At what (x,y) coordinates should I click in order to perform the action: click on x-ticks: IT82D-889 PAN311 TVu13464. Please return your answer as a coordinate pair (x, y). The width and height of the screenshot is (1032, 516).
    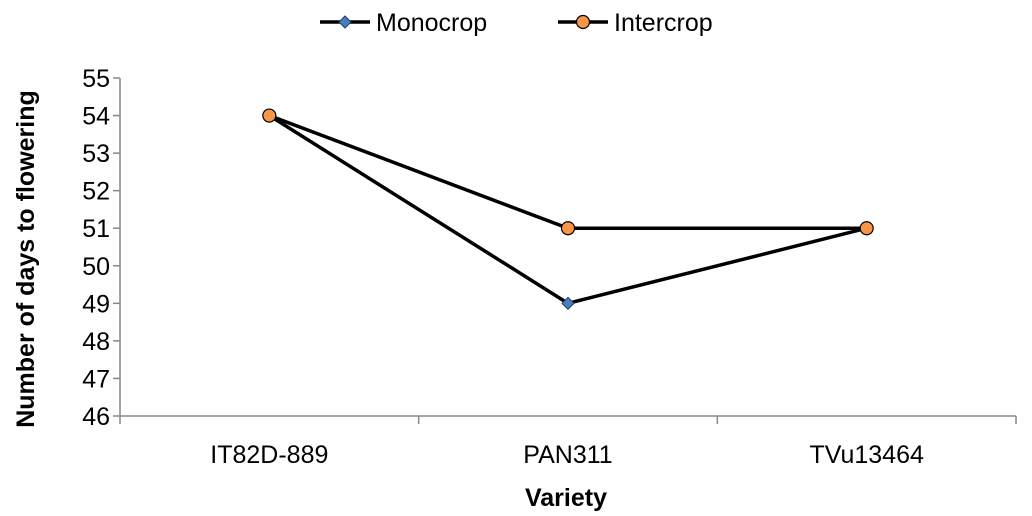
    Looking at the image, I should click on (568, 442).